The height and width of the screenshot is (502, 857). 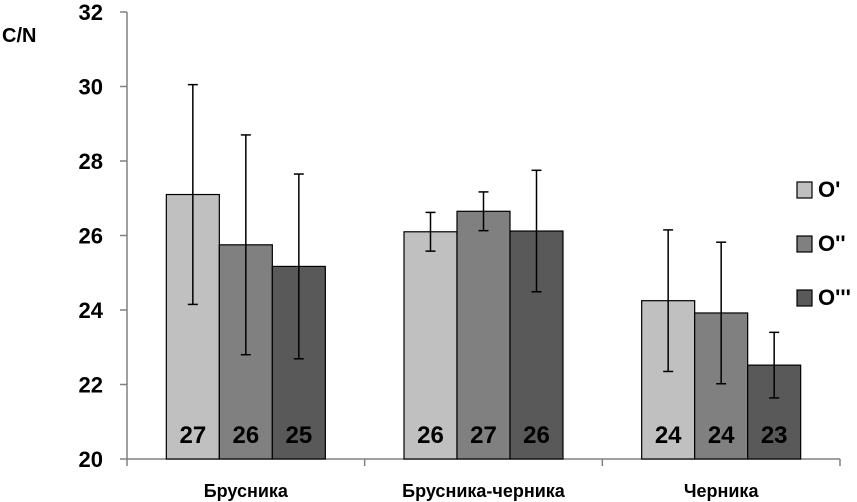 I want to click on legend-label: O', so click(x=829, y=189).